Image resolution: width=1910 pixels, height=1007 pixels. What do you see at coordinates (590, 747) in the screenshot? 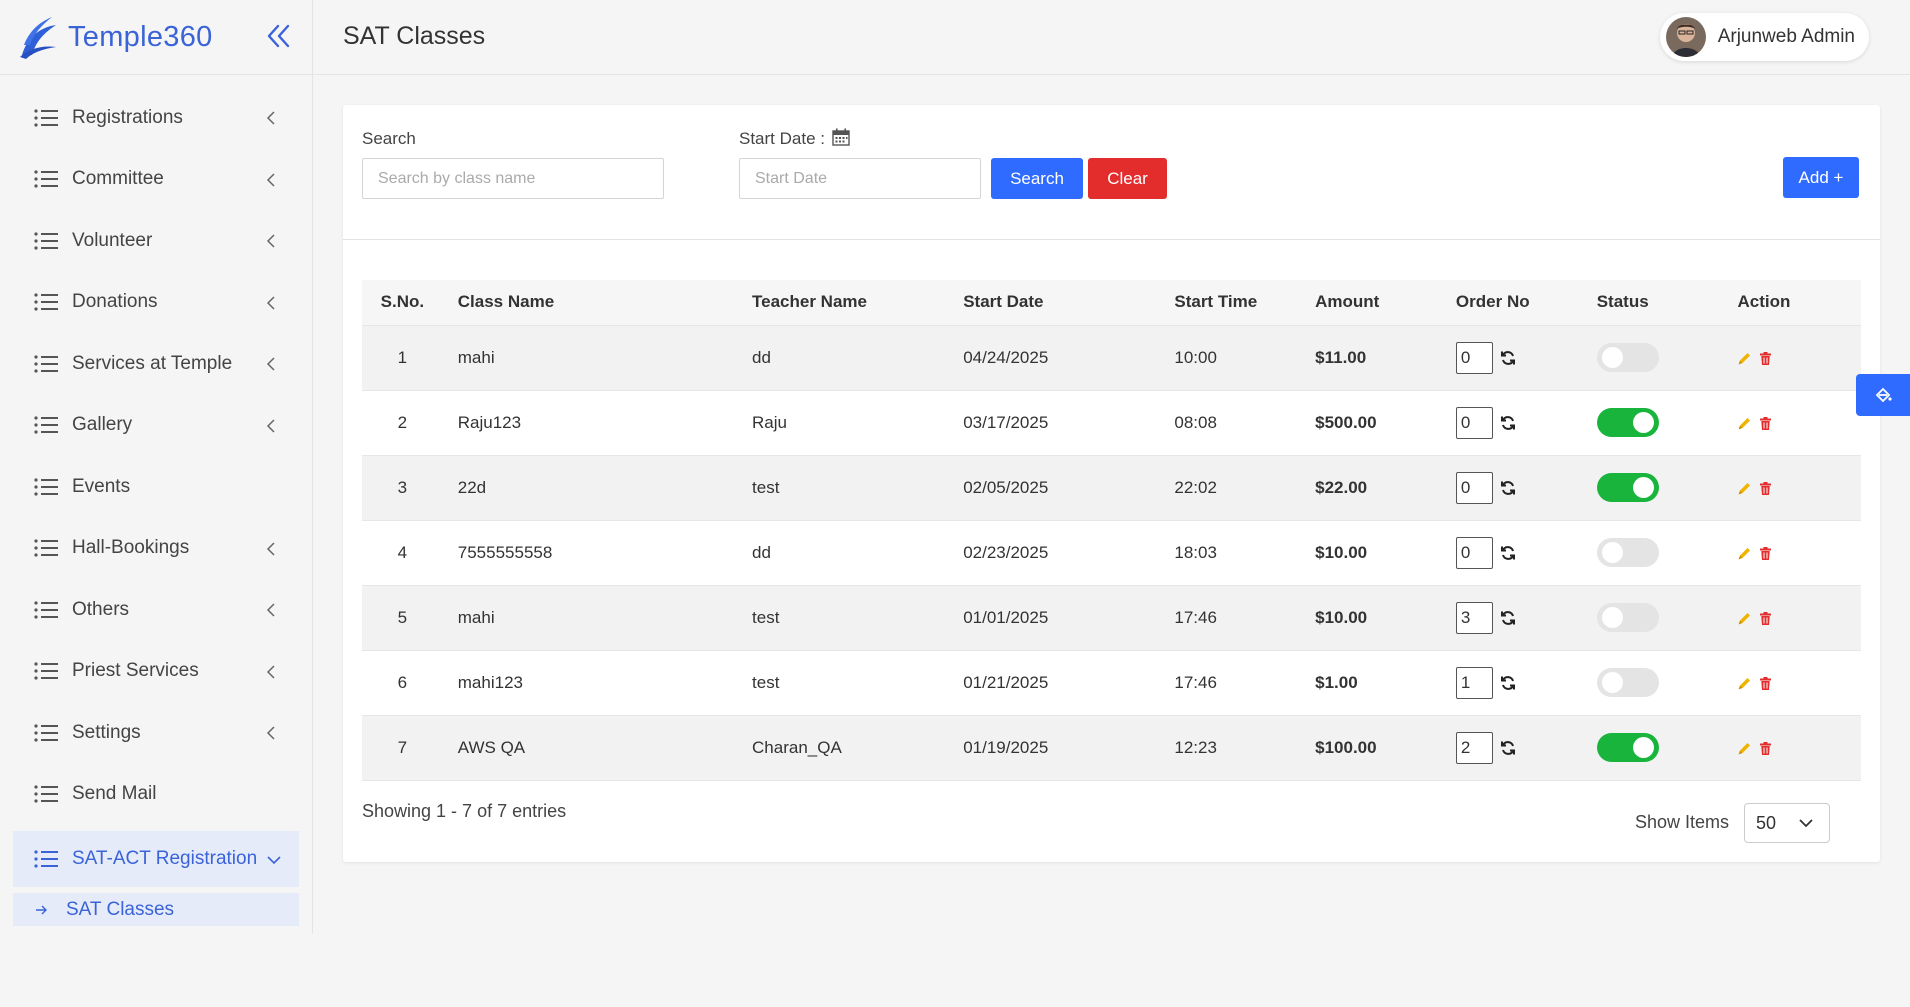
I see `cell-class-name: AWS QA` at bounding box center [590, 747].